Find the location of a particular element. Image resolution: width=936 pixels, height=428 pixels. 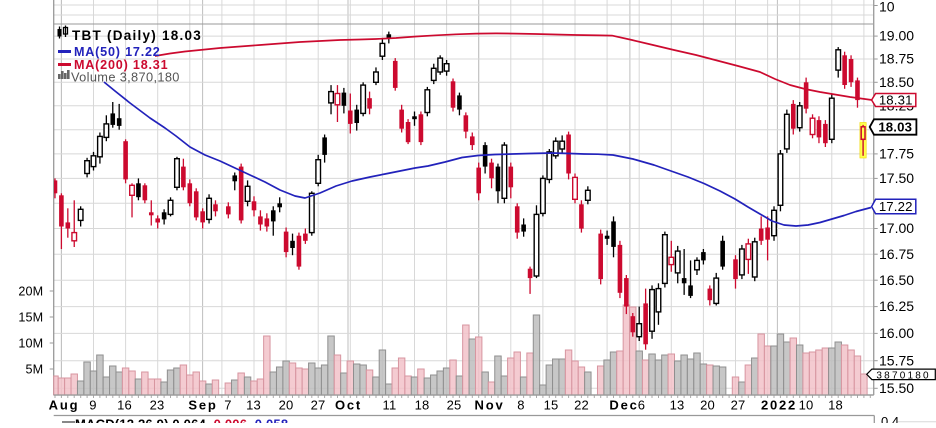

svg-text: 18.75 is located at coordinates (896, 59).